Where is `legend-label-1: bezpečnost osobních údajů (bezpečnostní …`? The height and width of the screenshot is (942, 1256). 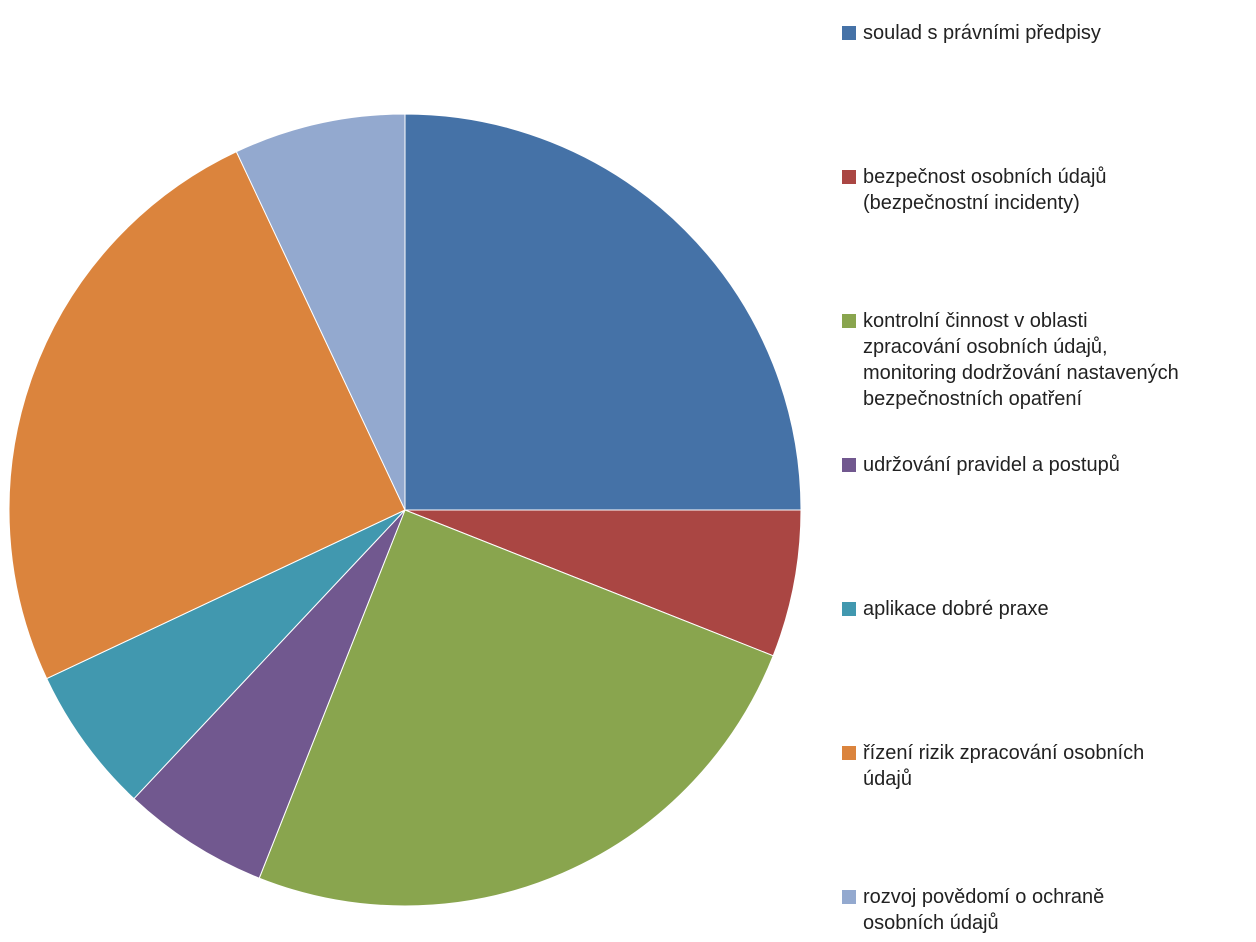
legend-label-1: bezpečnost osobních údajů (bezpečnostní … is located at coordinates (985, 190).